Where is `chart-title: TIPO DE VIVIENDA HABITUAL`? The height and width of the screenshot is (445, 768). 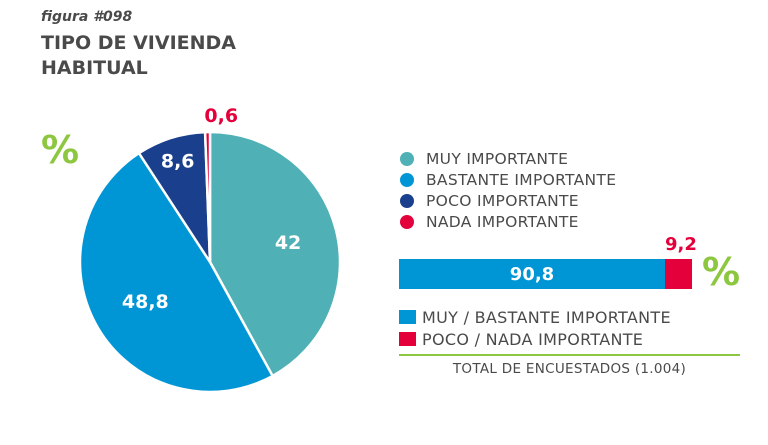
chart-title: TIPO DE VIVIENDA HABITUAL is located at coordinates (138, 55).